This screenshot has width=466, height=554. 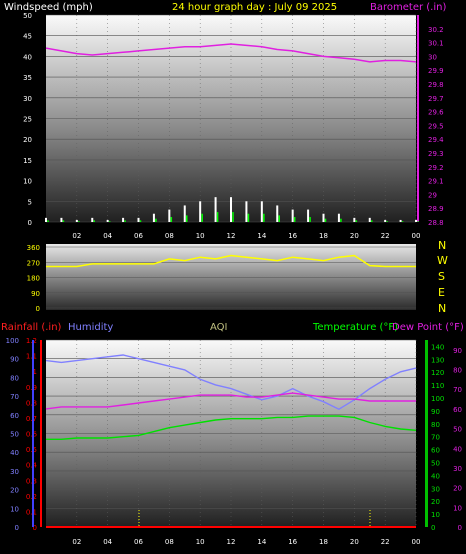 I want to click on temperature-ticks: 0 10 20 30 40 50 60 70 80 90 100 110 120 130 140, so click(x=437, y=437).